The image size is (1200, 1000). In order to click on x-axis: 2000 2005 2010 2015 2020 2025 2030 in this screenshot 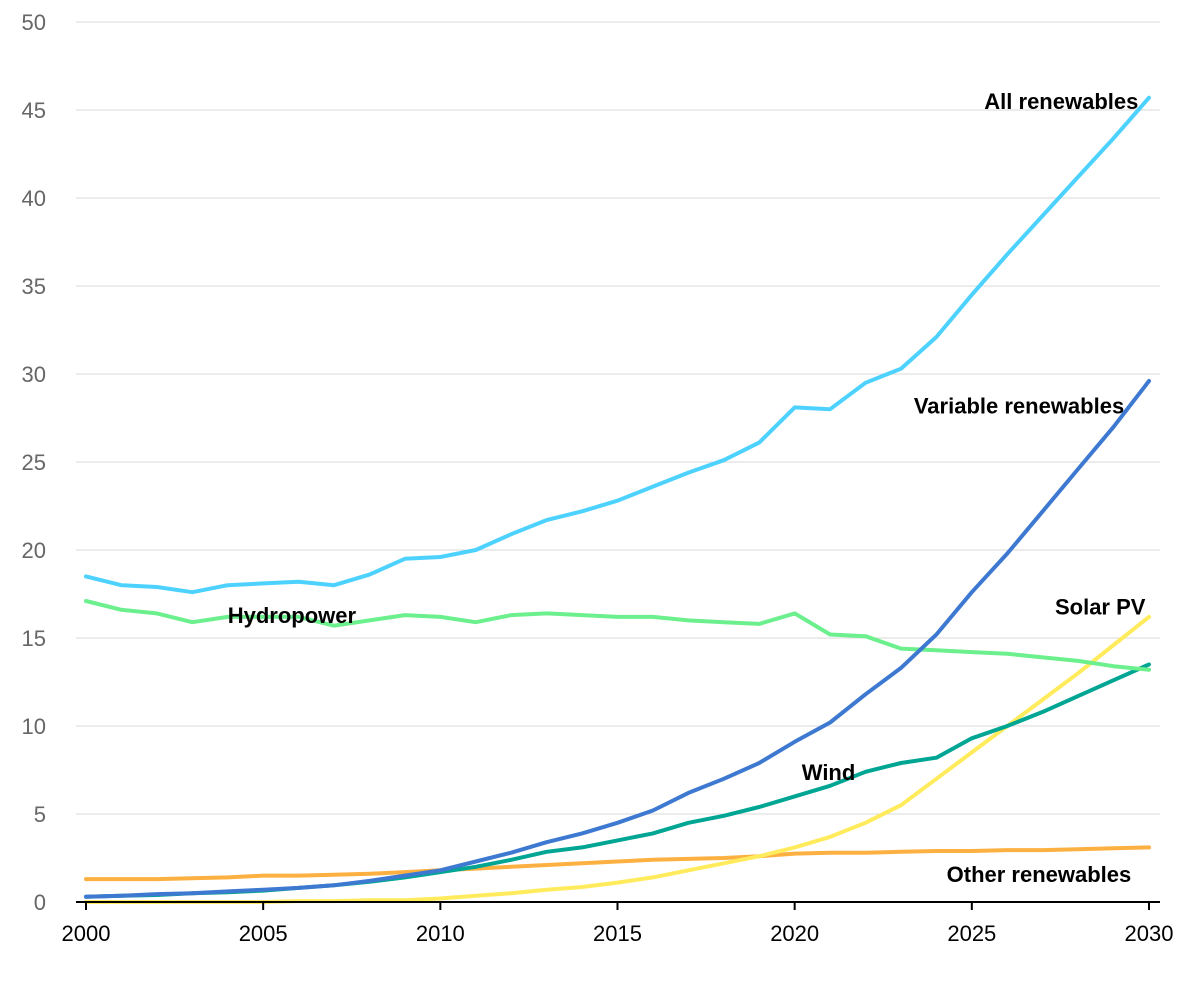, I will do `click(618, 923)`.